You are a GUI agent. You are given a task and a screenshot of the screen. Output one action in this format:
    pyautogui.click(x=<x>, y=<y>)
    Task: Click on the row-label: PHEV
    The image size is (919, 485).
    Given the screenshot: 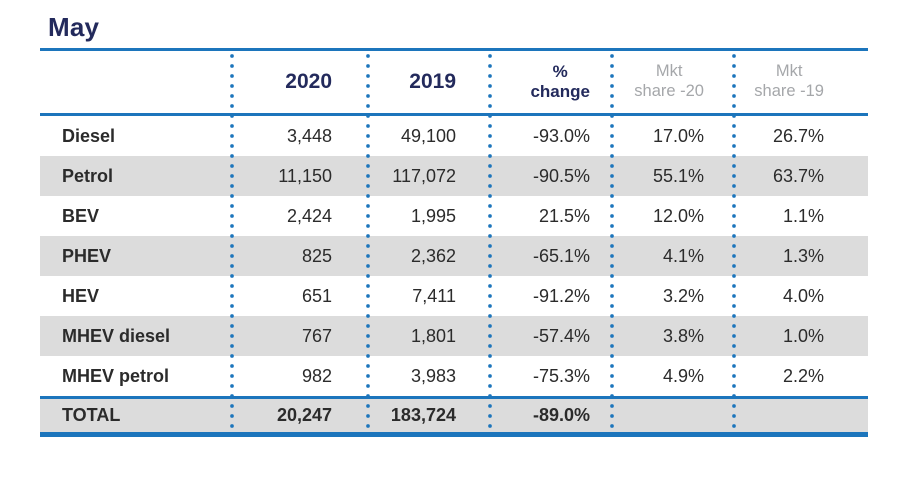 What is the action you would take?
    pyautogui.click(x=87, y=255)
    